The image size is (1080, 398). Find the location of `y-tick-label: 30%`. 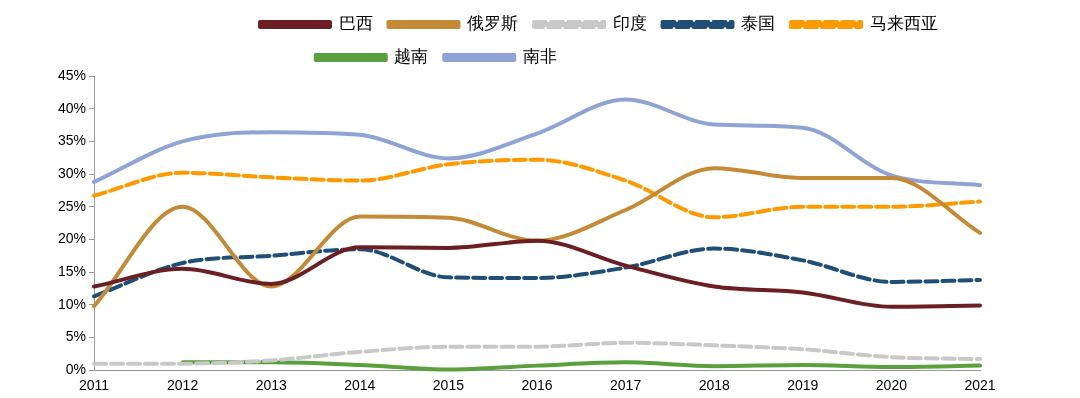

y-tick-label: 30% is located at coordinates (72, 172).